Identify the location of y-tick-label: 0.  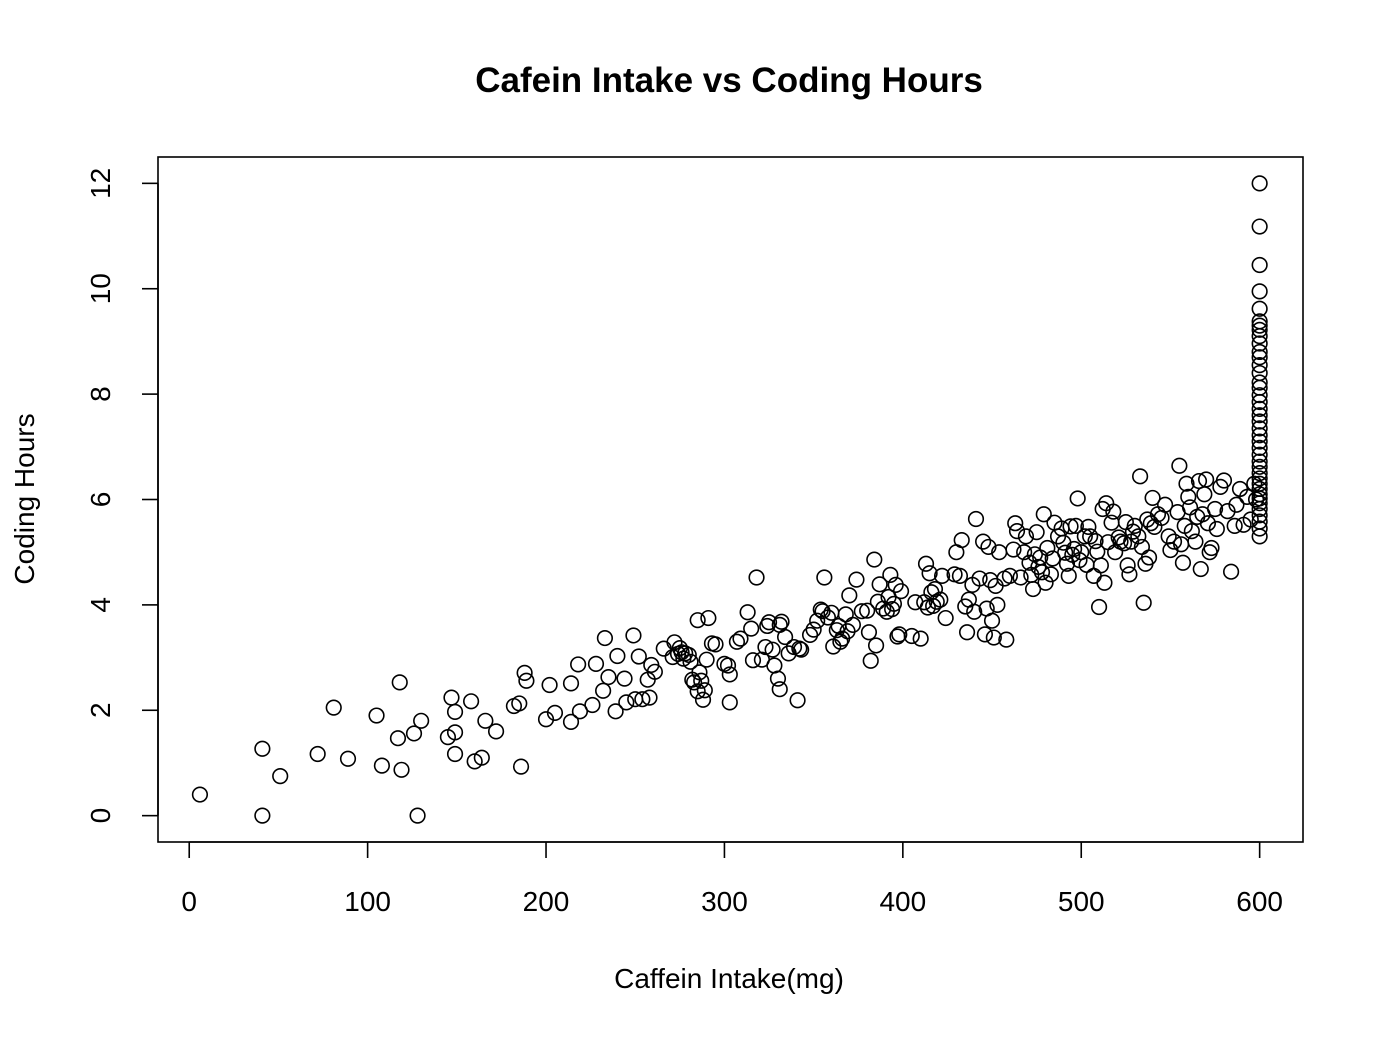
(100, 816).